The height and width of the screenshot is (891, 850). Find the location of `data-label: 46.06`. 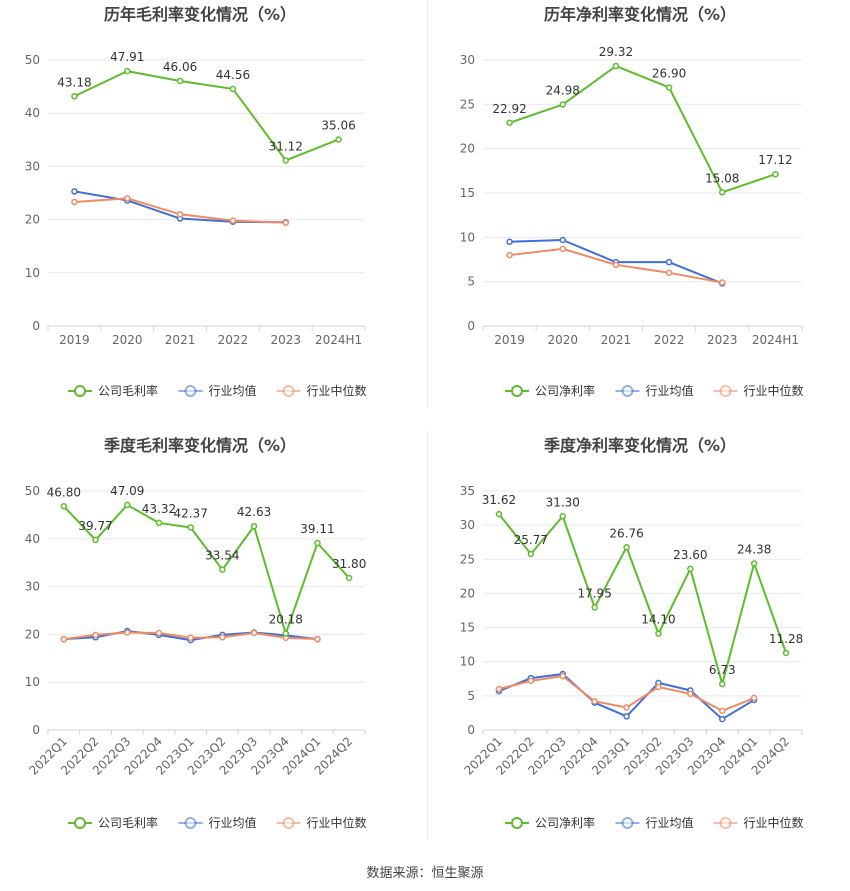

data-label: 46.06 is located at coordinates (180, 67).